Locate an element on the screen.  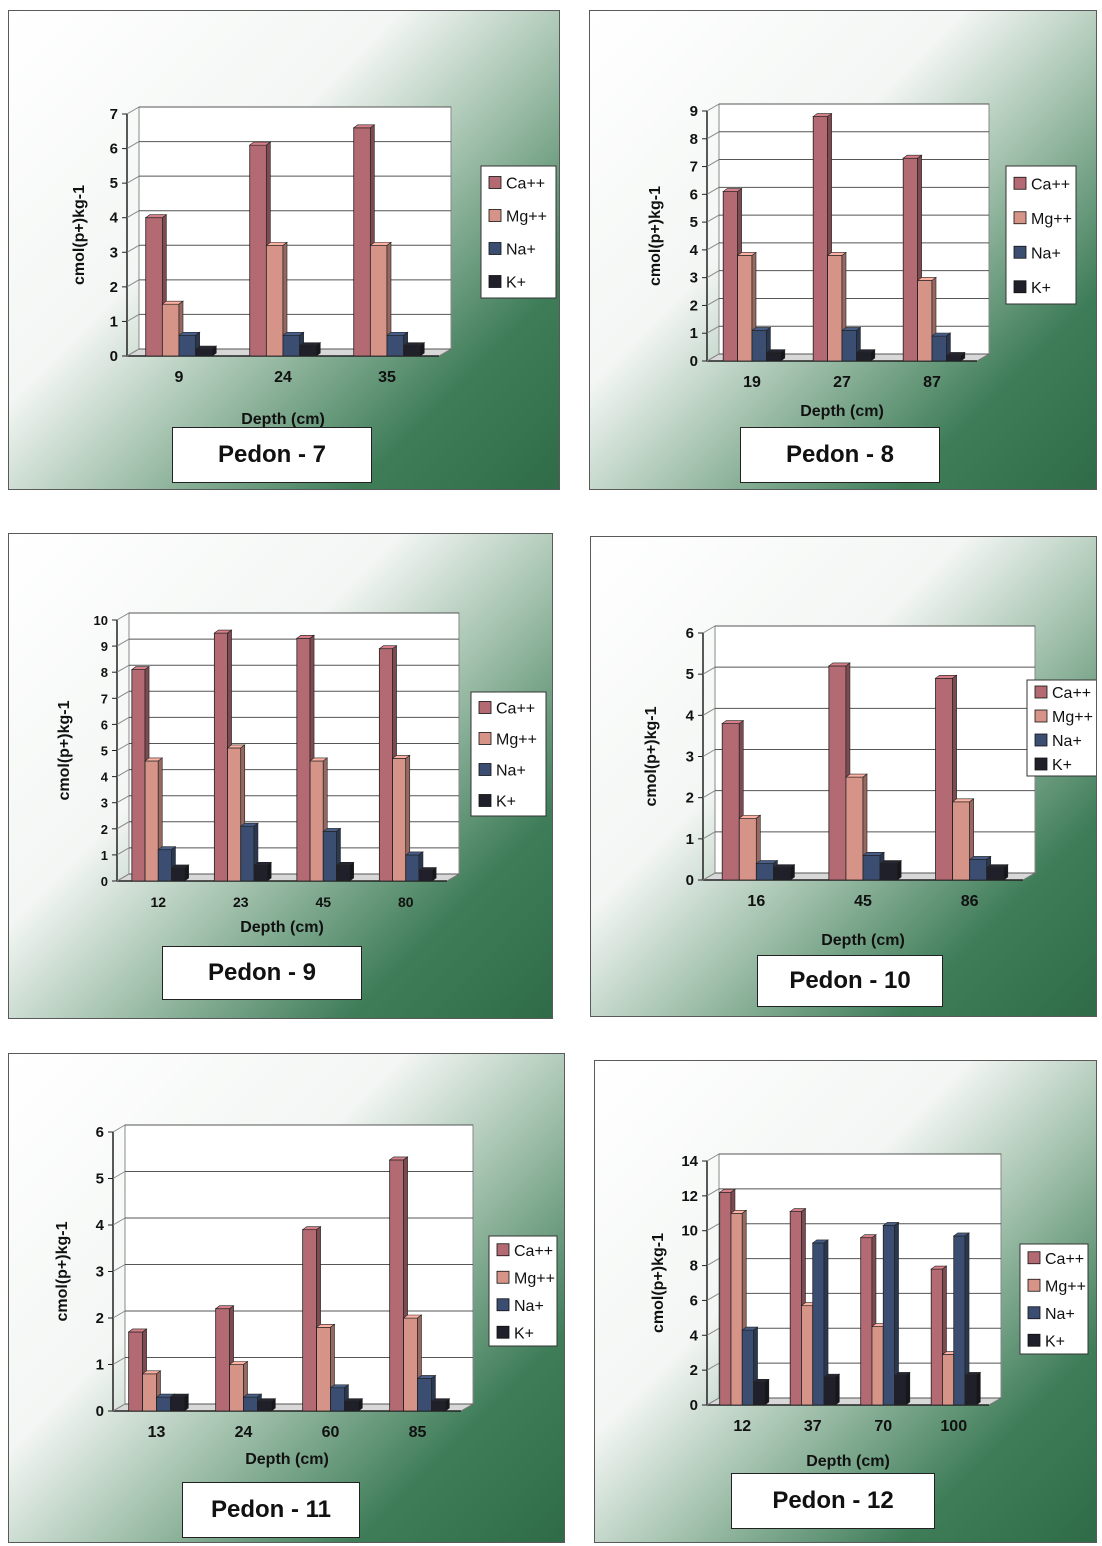
x-tick-label: 12 is located at coordinates (742, 1426).